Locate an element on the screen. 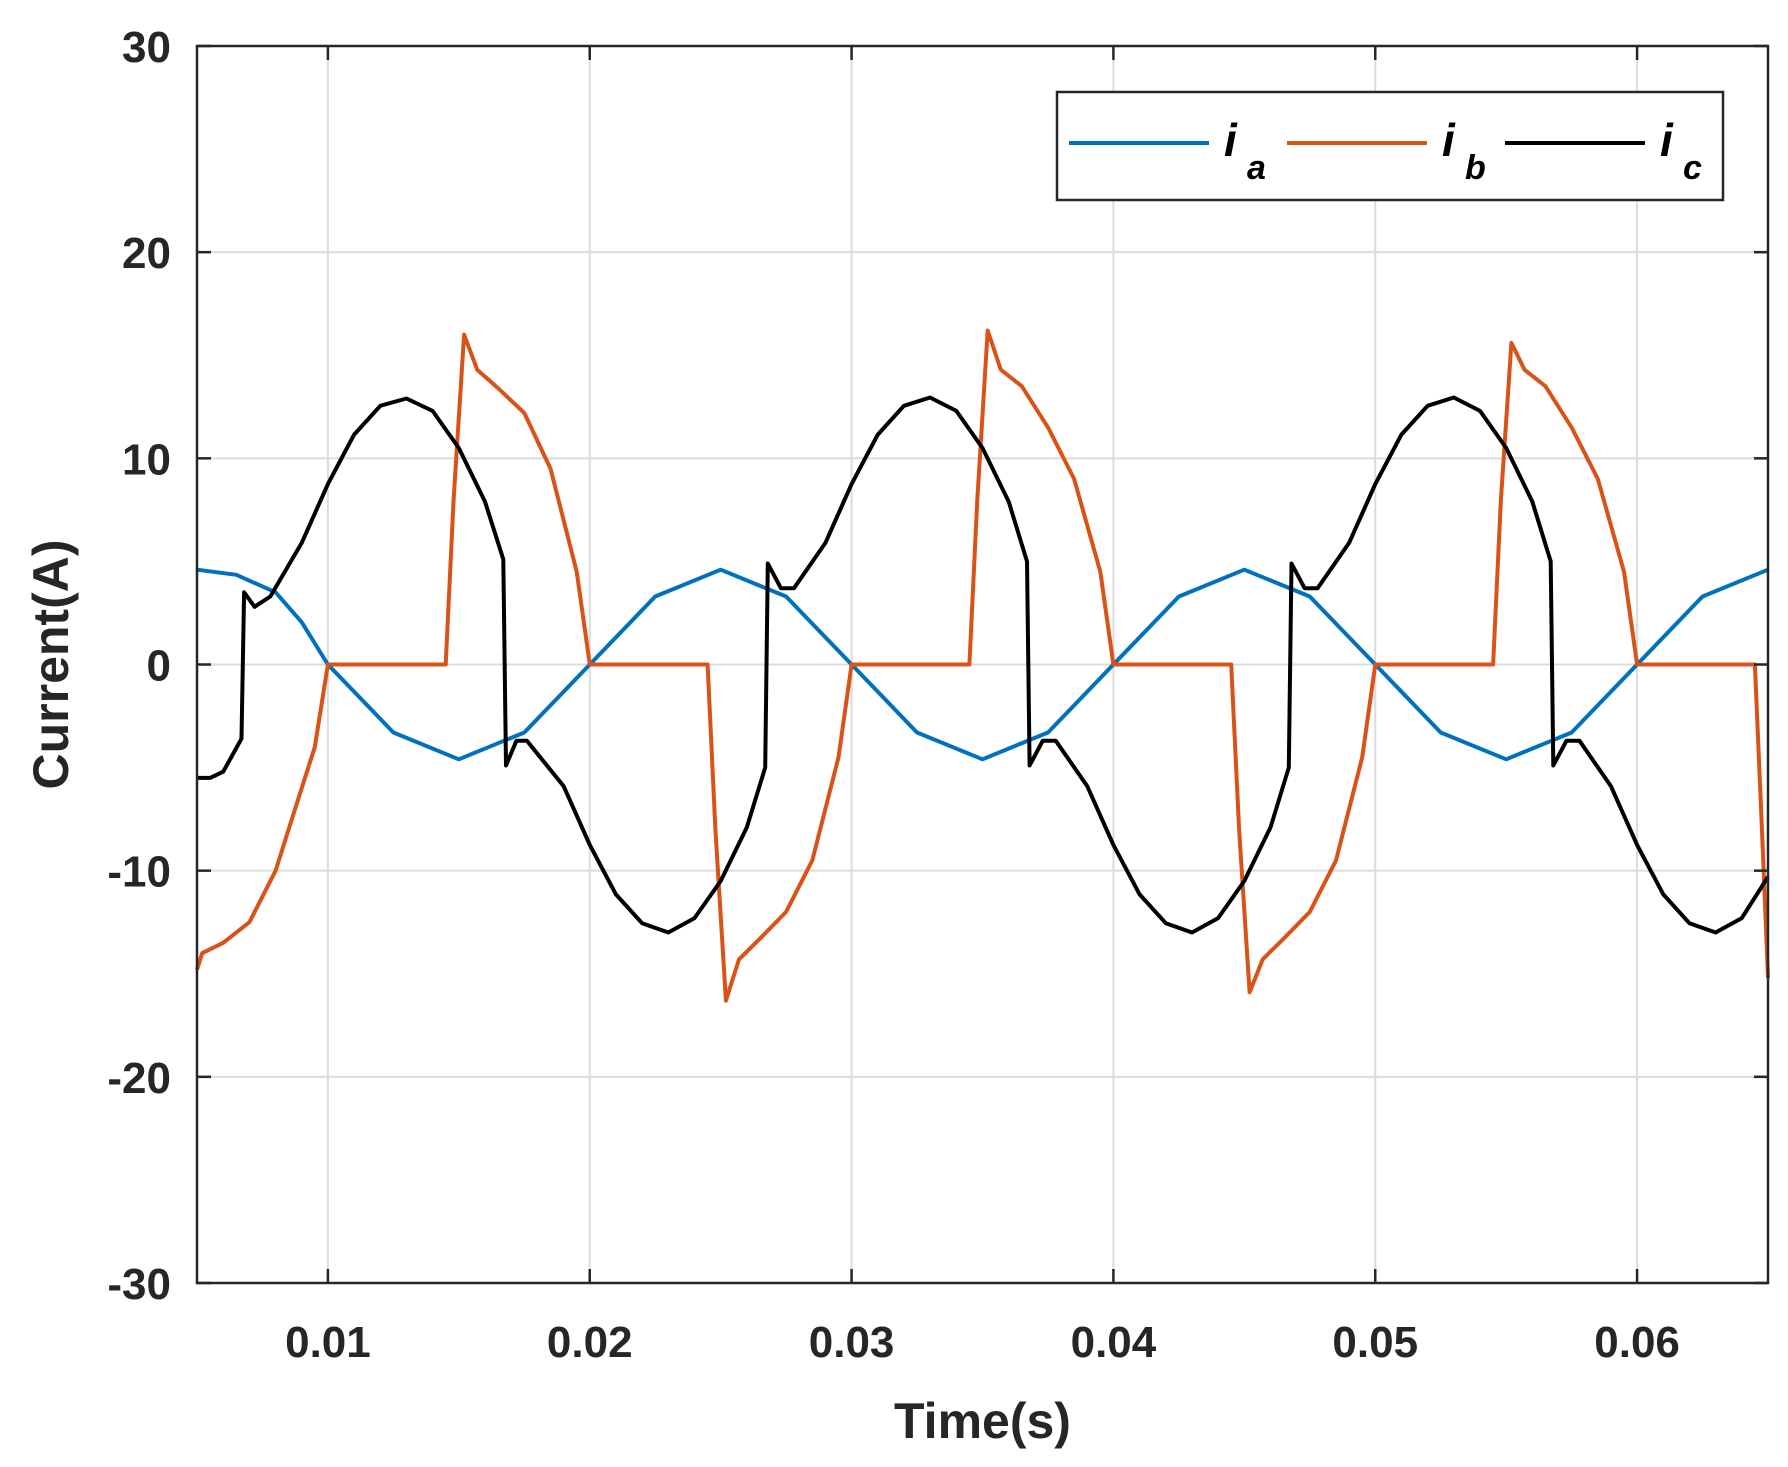 The image size is (1788, 1467). x-tick-label: 0.01 is located at coordinates (328, 1342).